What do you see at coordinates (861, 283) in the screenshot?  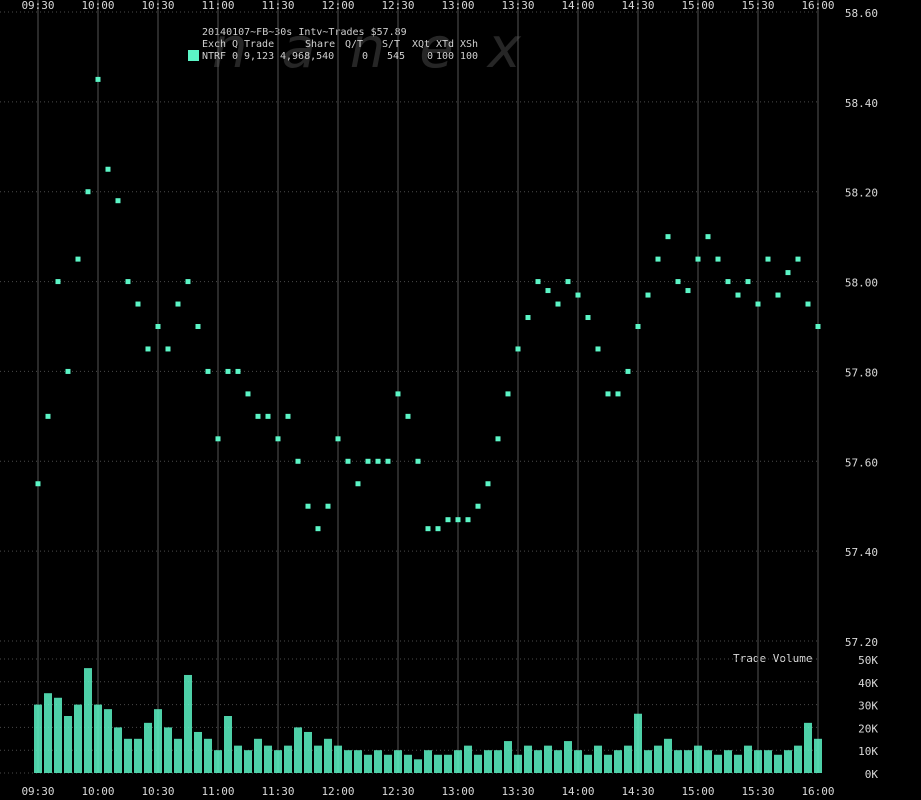 I see `y-tick-label: 58.00` at bounding box center [861, 283].